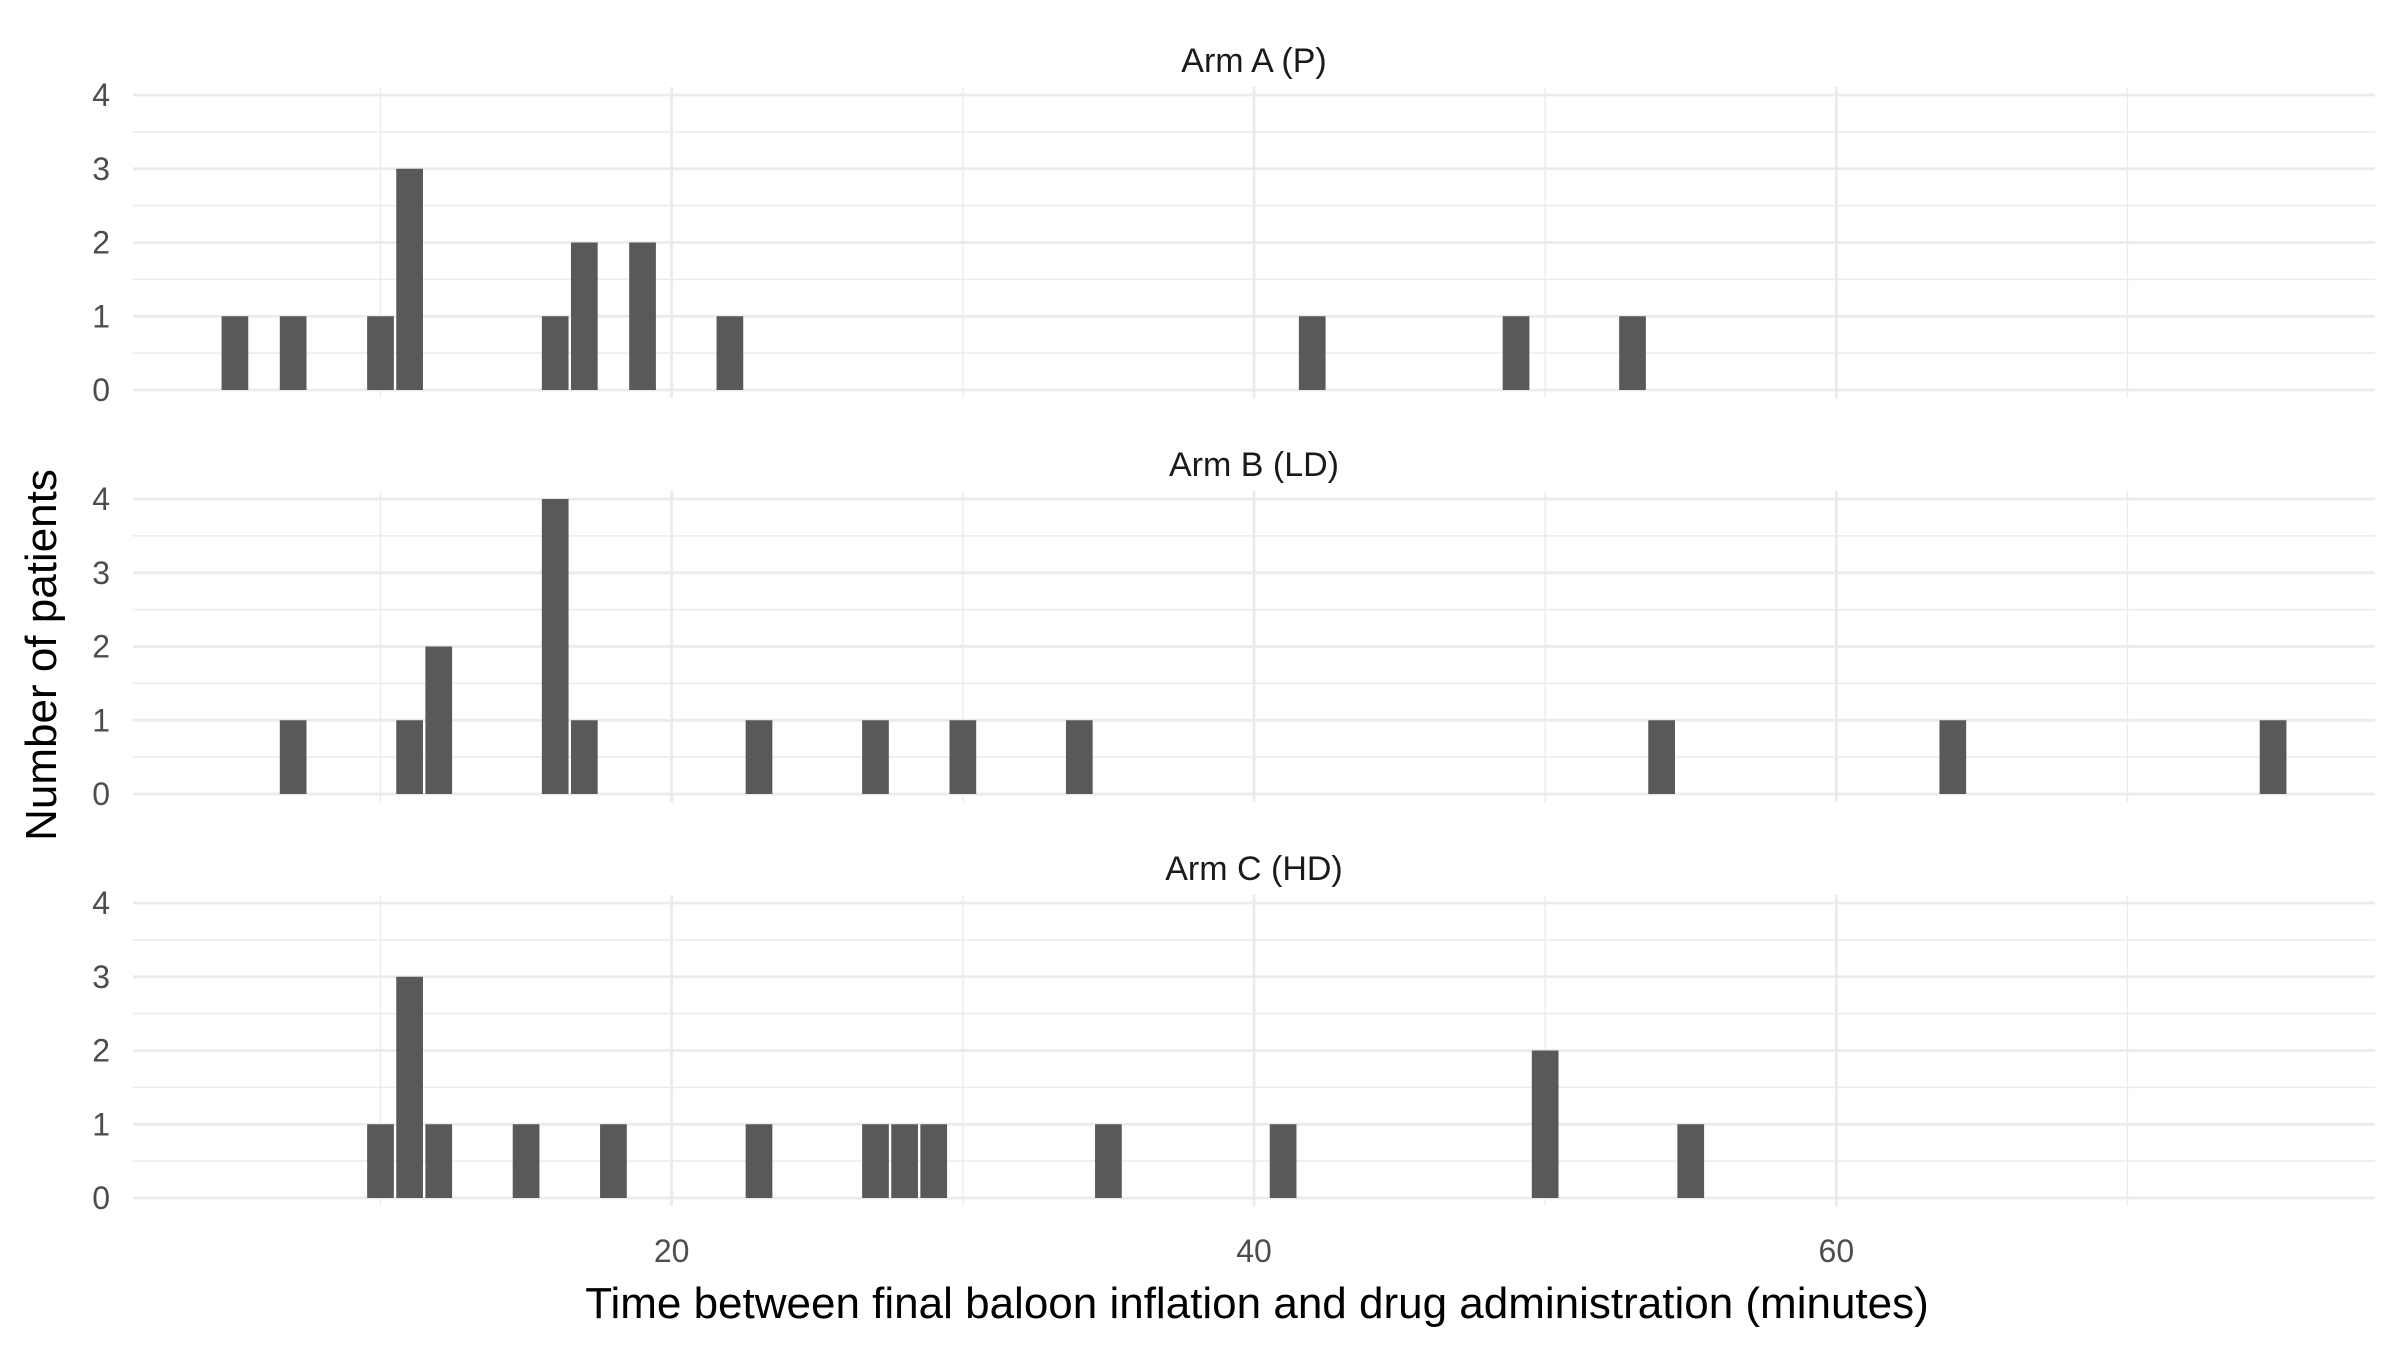 The height and width of the screenshot is (1350, 2399). I want to click on panel-title: Arm A (P), so click(1253, 61).